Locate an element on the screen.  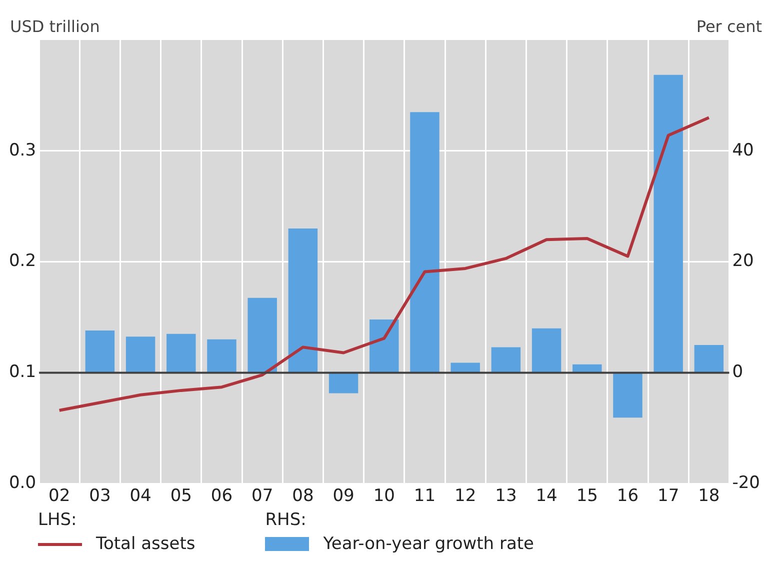
x-tick-label: 14 is located at coordinates (547, 496).